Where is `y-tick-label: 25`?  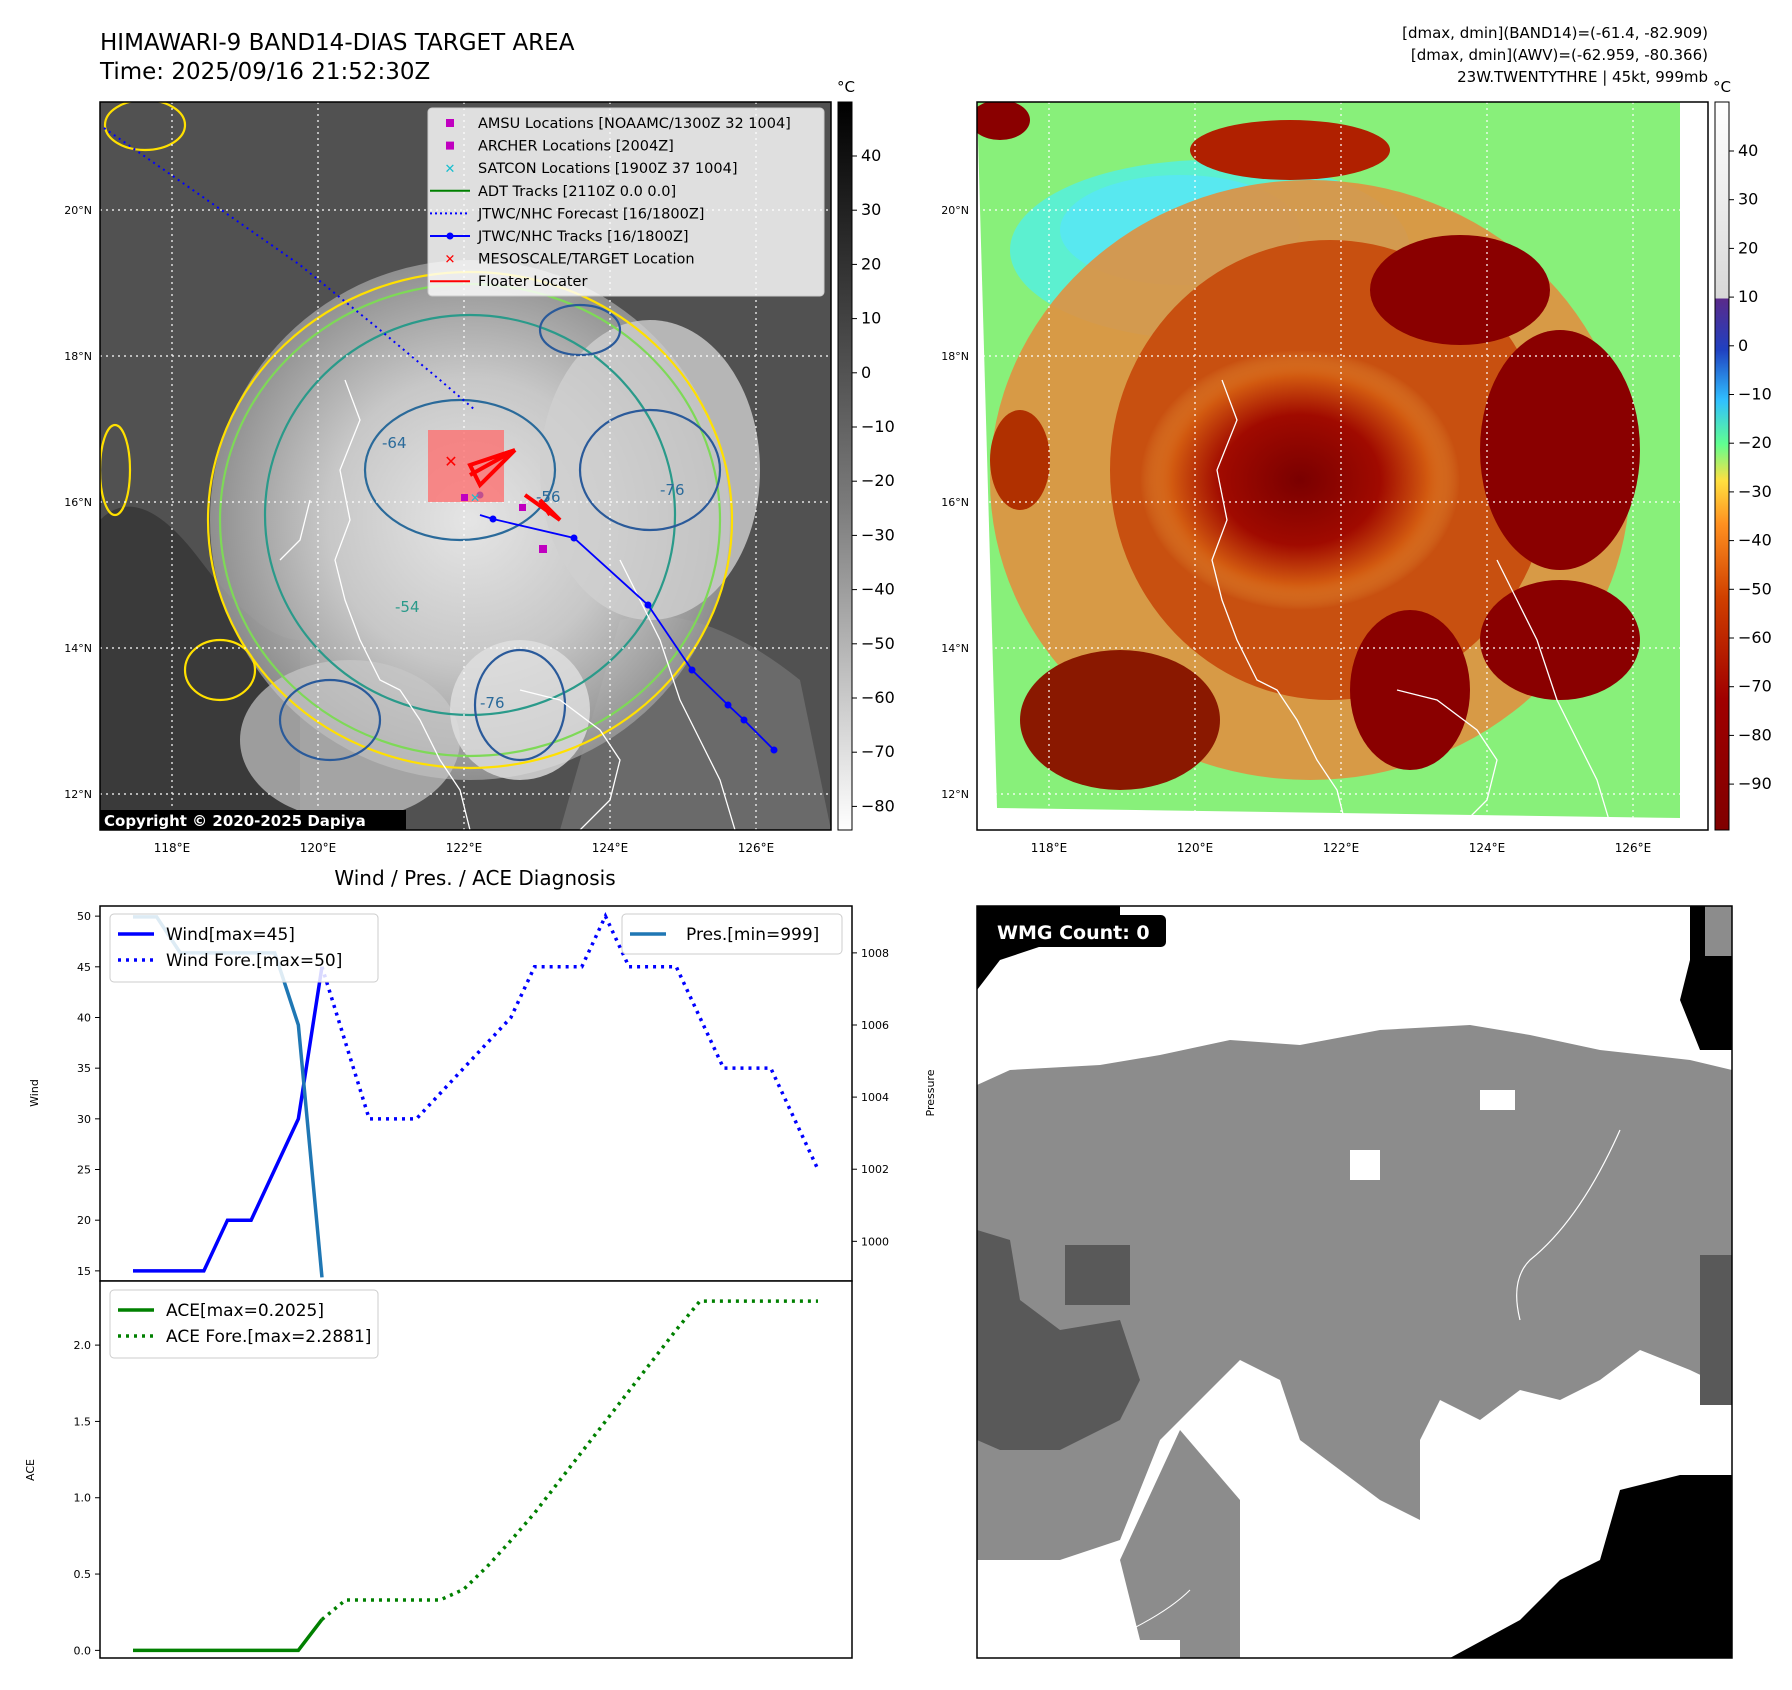
y-tick-label: 25 is located at coordinates (84, 1170).